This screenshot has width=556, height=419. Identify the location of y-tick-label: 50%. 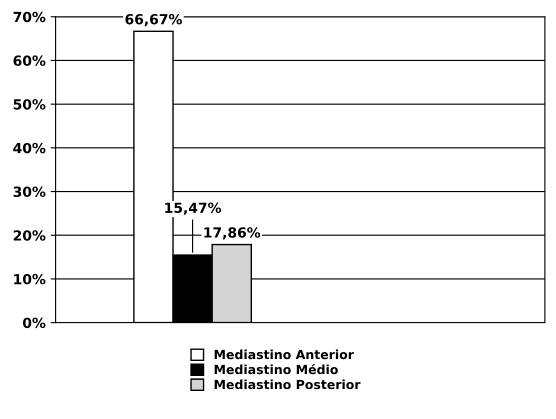
(30, 104).